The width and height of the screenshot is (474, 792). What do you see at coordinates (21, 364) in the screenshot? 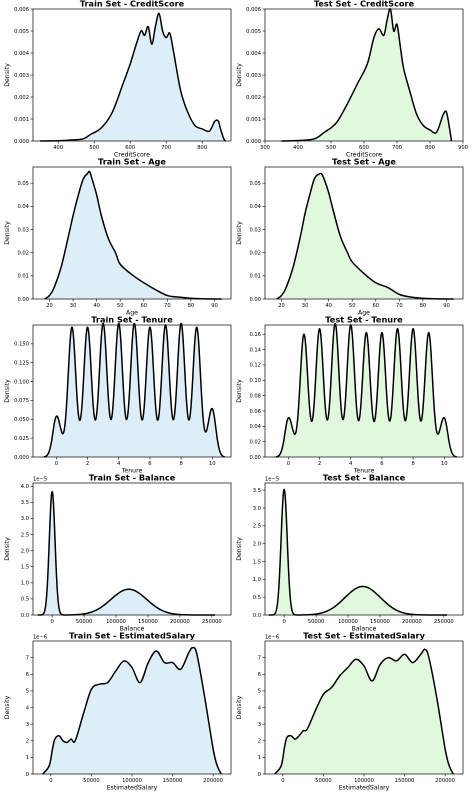
I see `y-tick-label: 0.125` at bounding box center [21, 364].